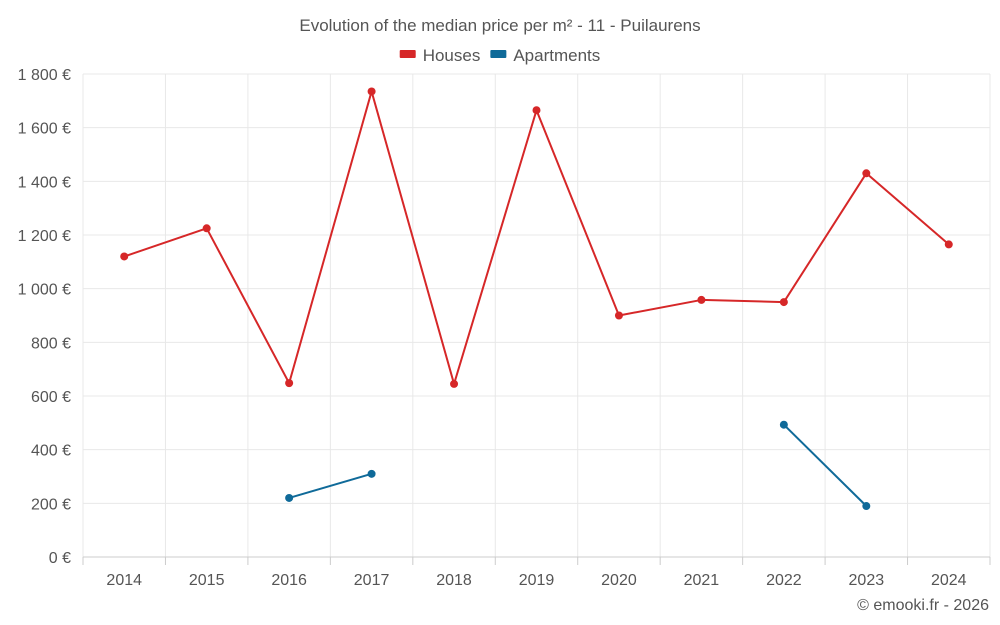  I want to click on x-tick-label: 2021, so click(702, 580).